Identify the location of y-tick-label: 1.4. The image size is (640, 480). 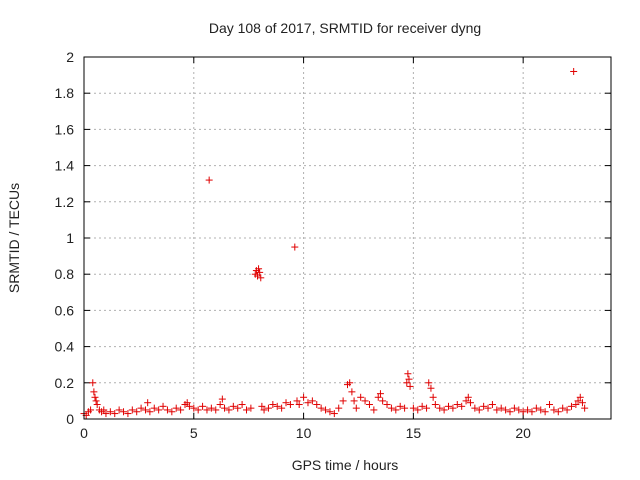
(65, 166).